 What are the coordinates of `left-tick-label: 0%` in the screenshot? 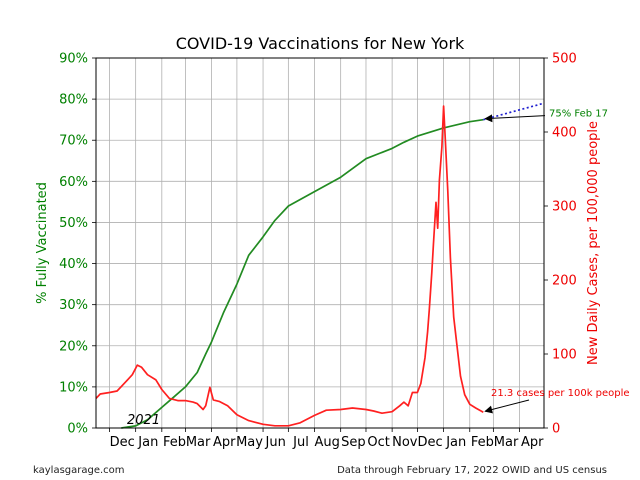 It's located at (77, 429).